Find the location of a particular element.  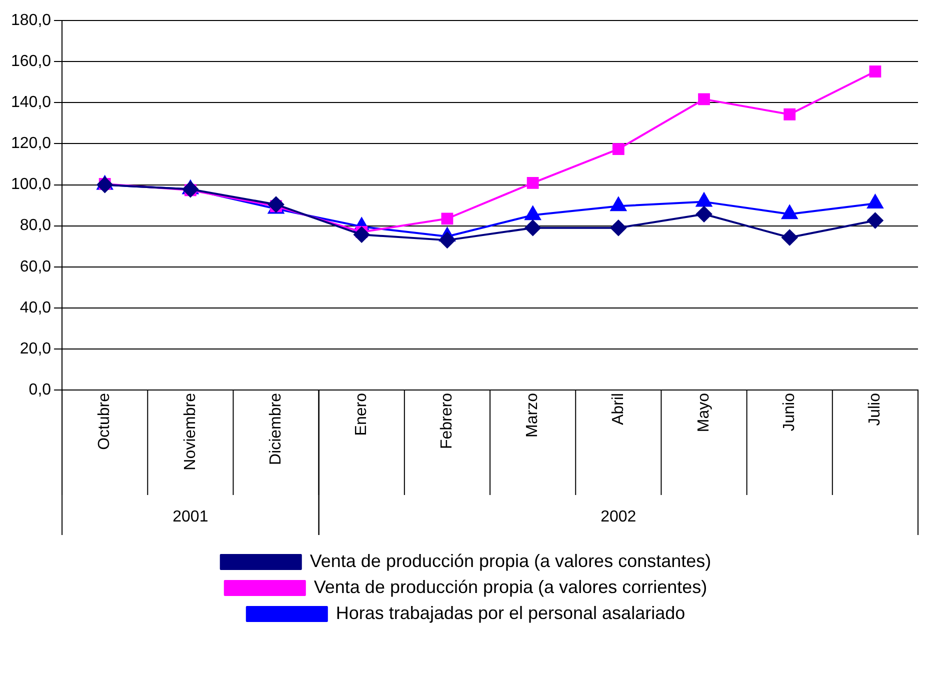

legend-label: Venta de producción propia (a valores constantes) is located at coordinates (511, 560).